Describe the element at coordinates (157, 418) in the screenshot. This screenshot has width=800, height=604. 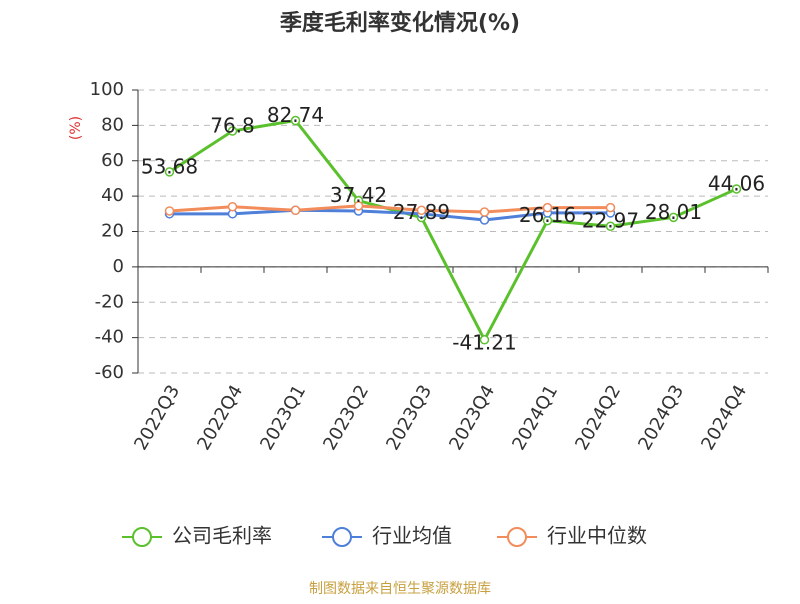
I see `x-tick-label: 2022Q3` at that location.